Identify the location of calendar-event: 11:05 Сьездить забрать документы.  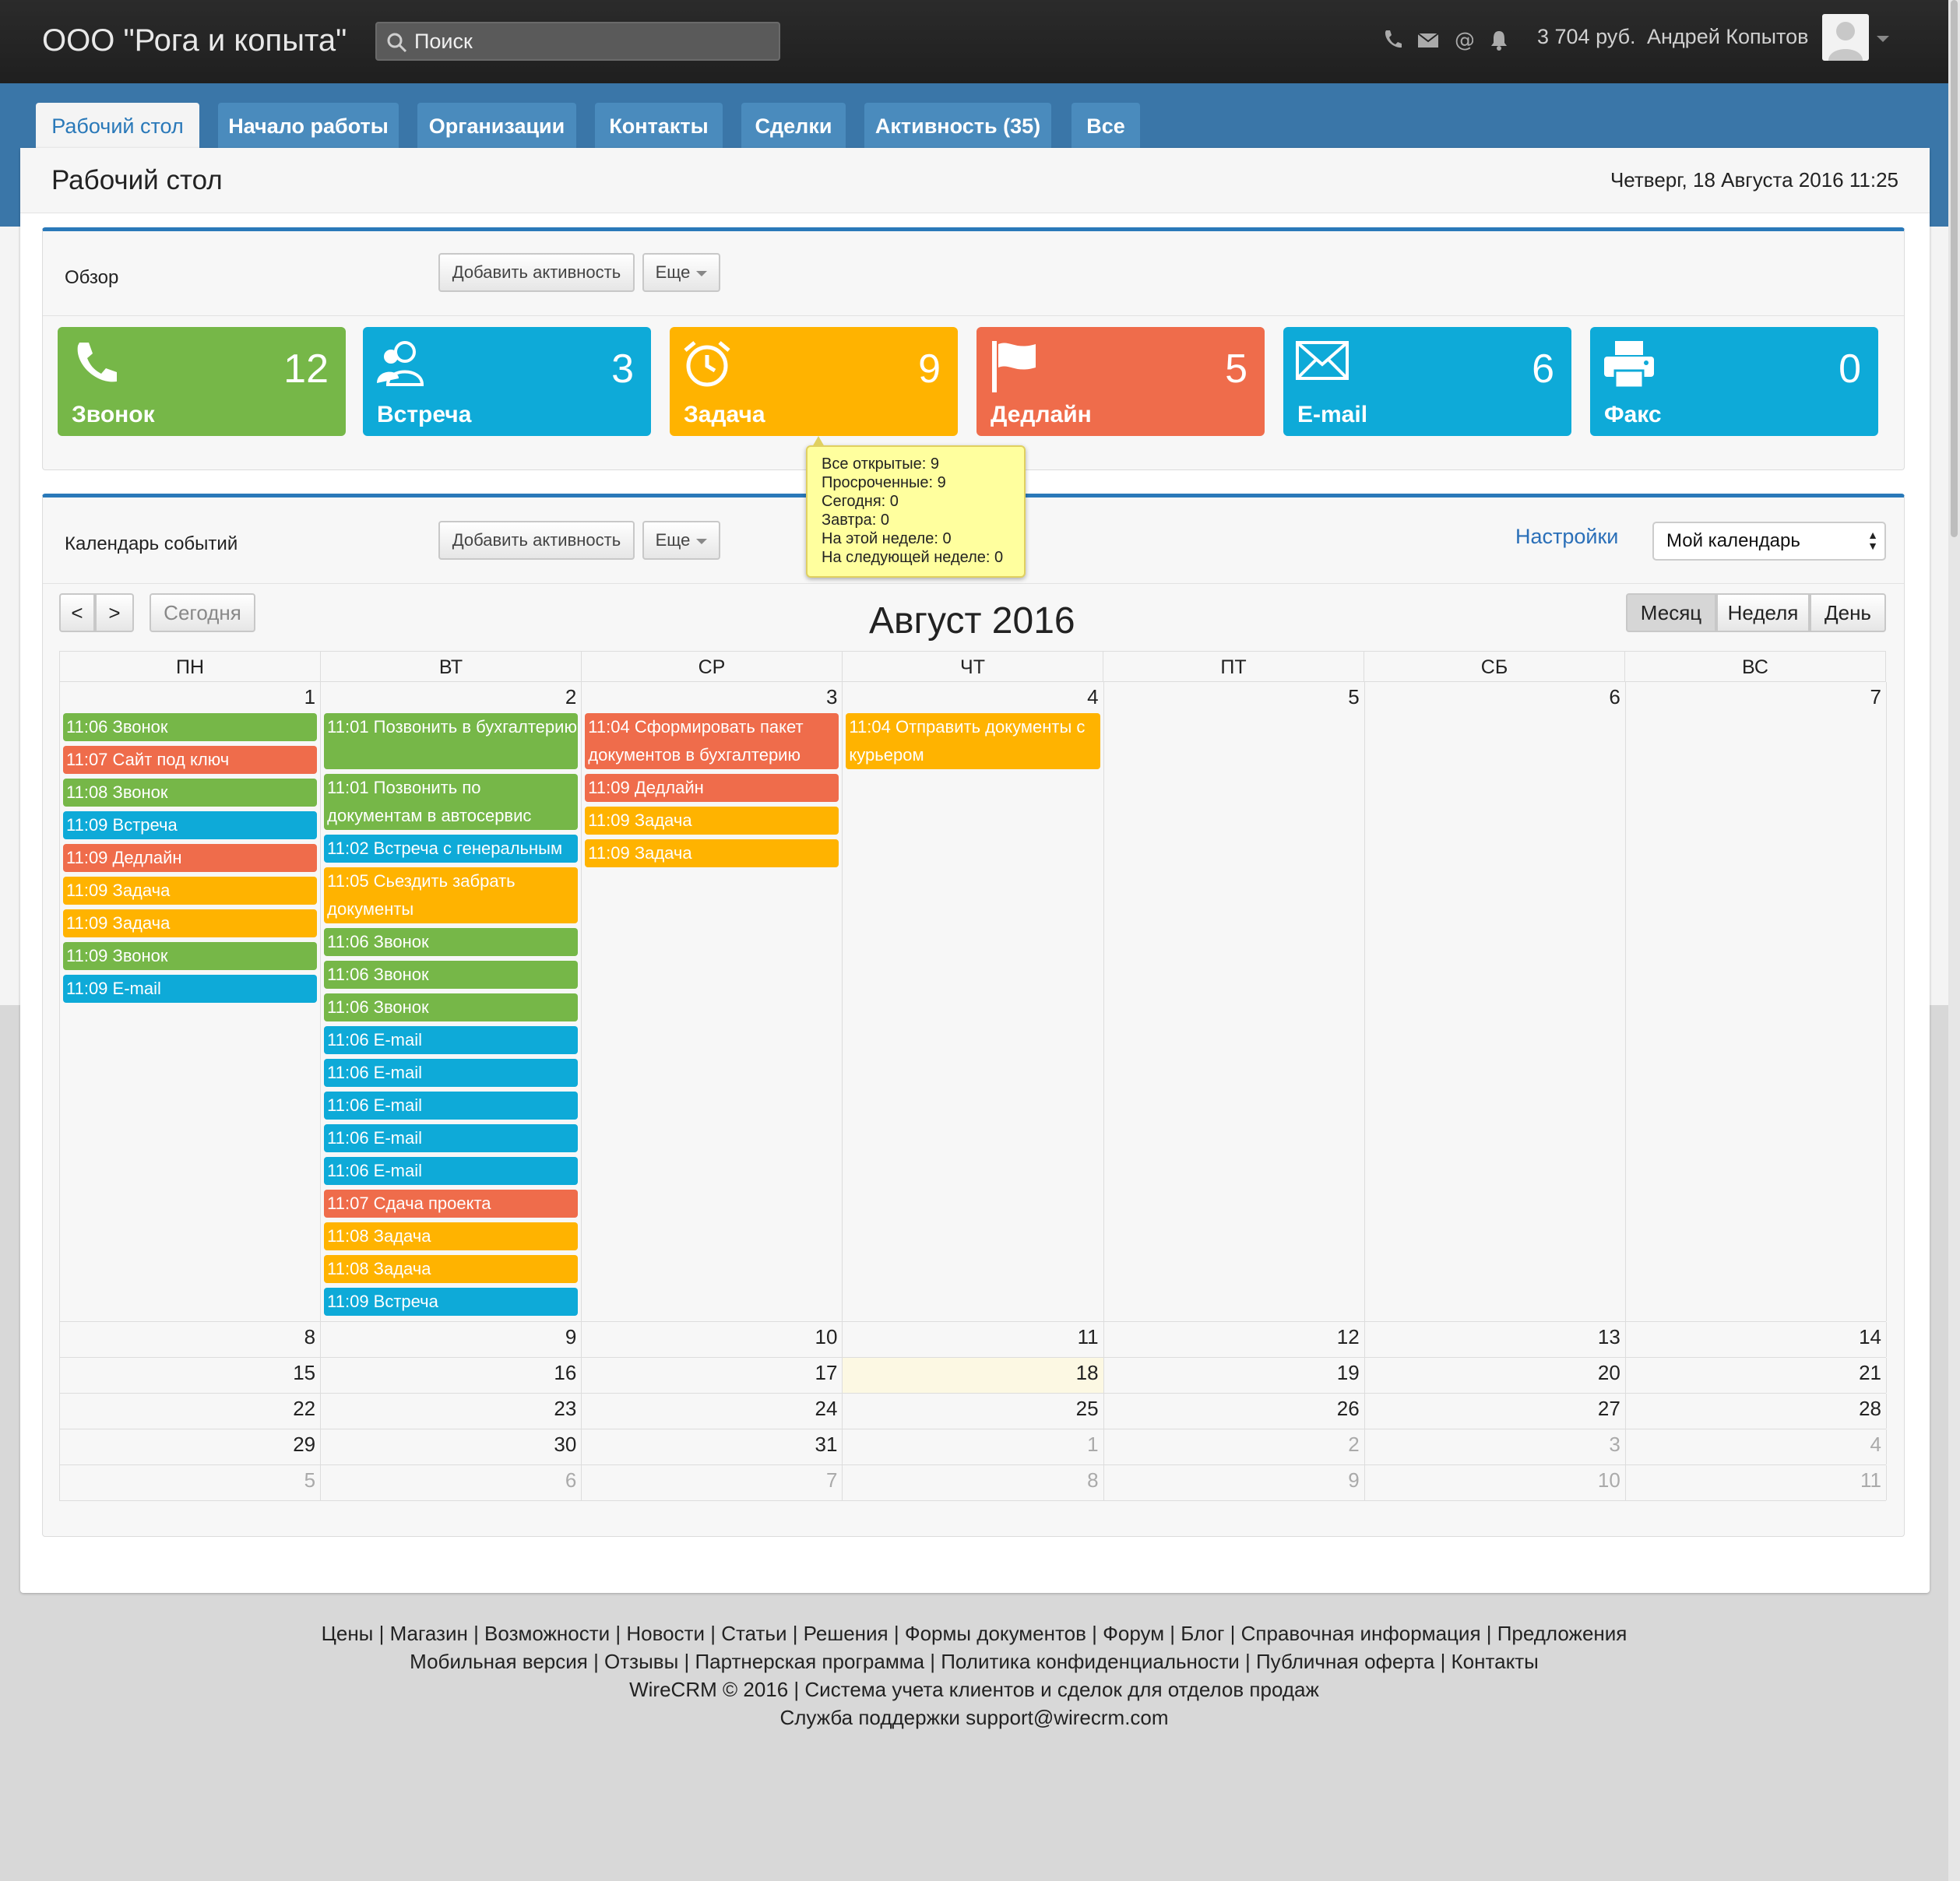
(451, 895).